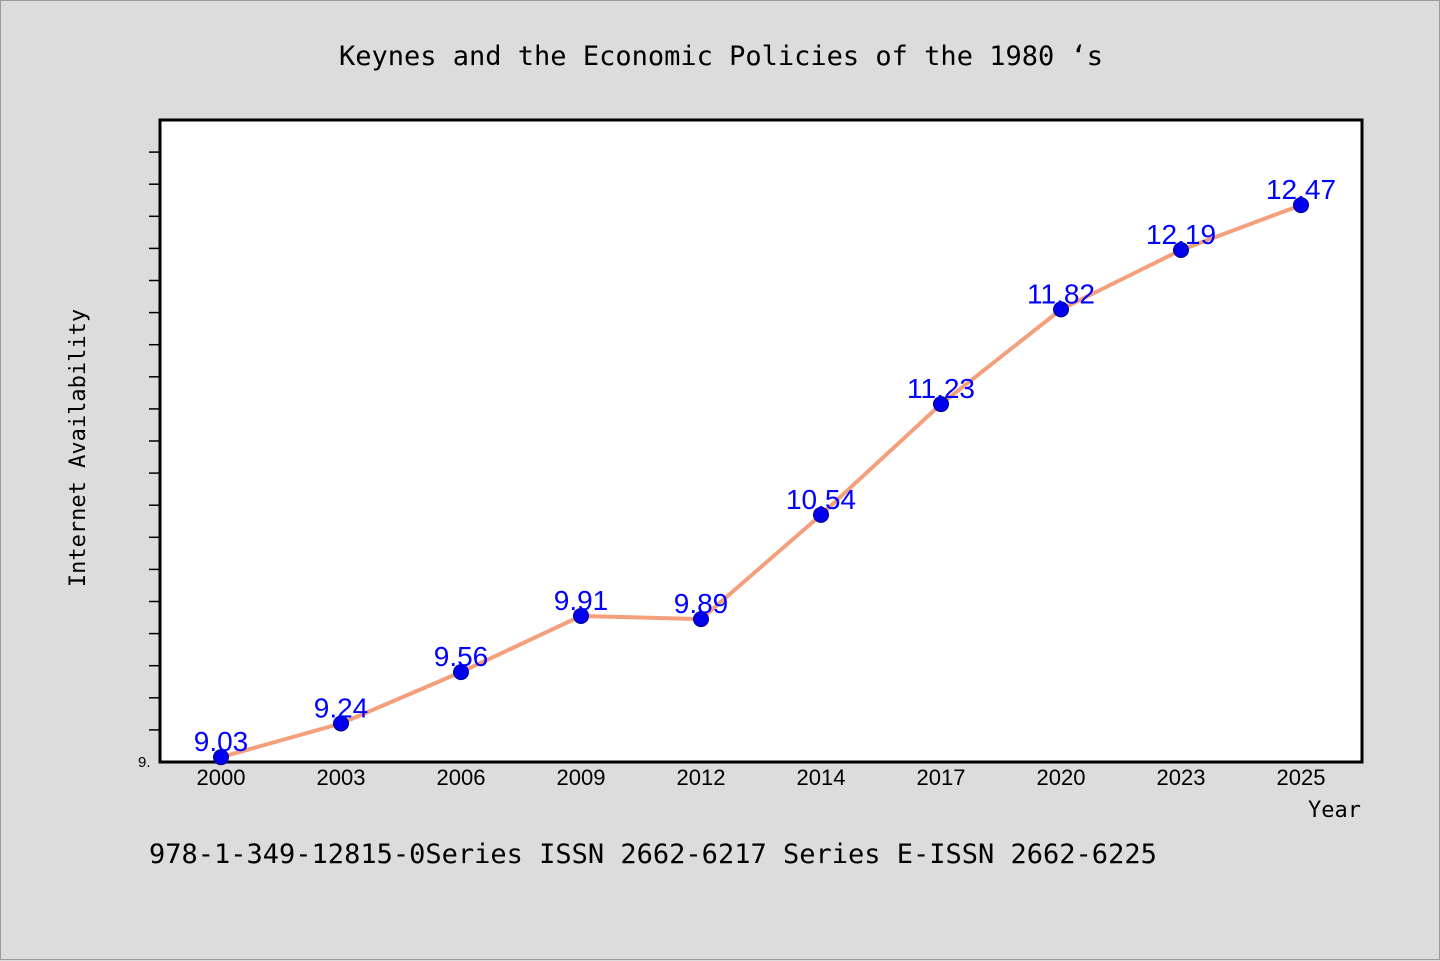 This screenshot has height=961, width=1440. Describe the element at coordinates (821, 499) in the screenshot. I see `data-label: 10.54` at that location.